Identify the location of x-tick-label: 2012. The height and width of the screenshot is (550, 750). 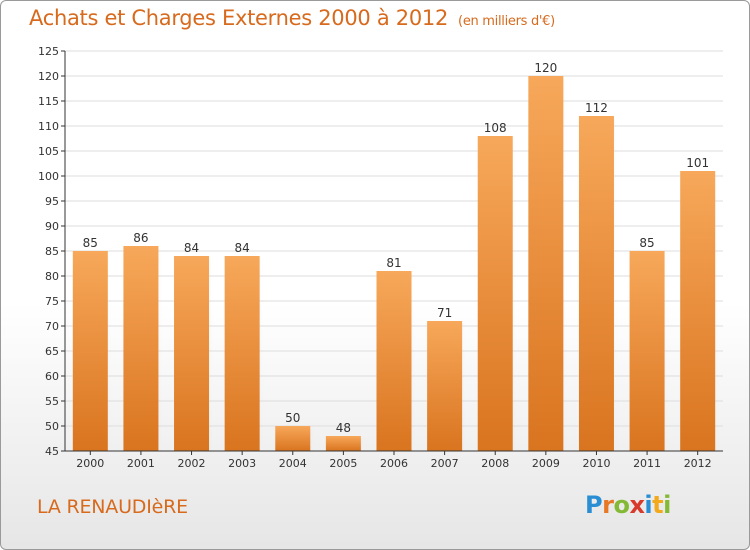
(698, 463).